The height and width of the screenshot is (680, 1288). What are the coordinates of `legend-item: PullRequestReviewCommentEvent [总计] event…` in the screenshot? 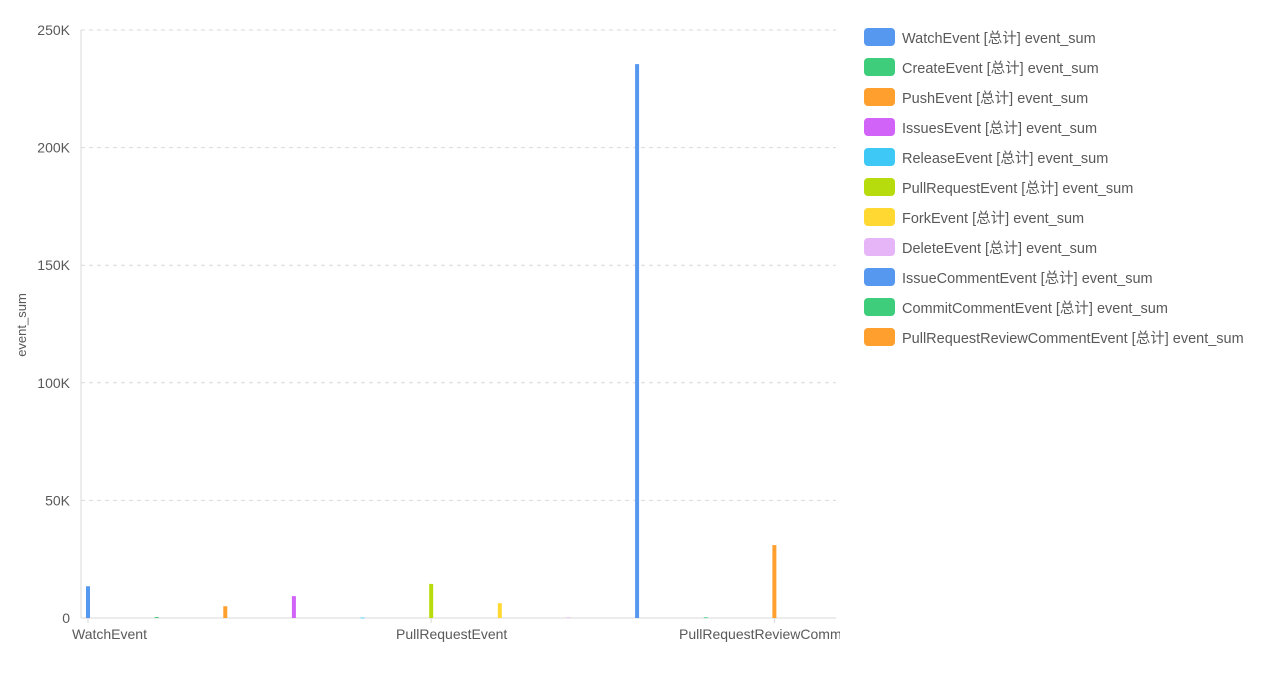 It's located at (1076, 337).